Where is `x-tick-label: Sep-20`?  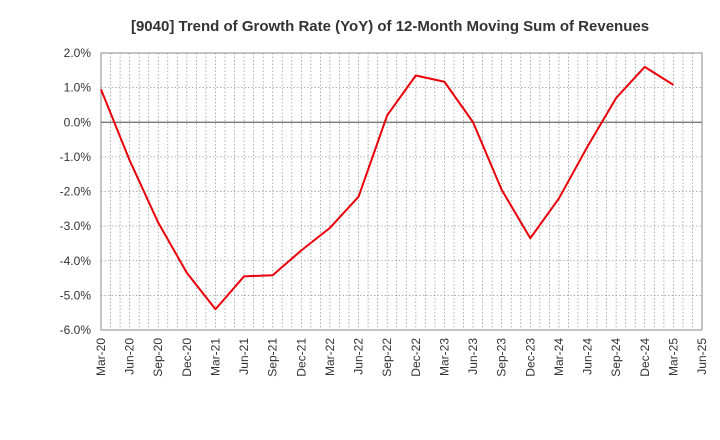
x-tick-label: Sep-20 is located at coordinates (158, 357).